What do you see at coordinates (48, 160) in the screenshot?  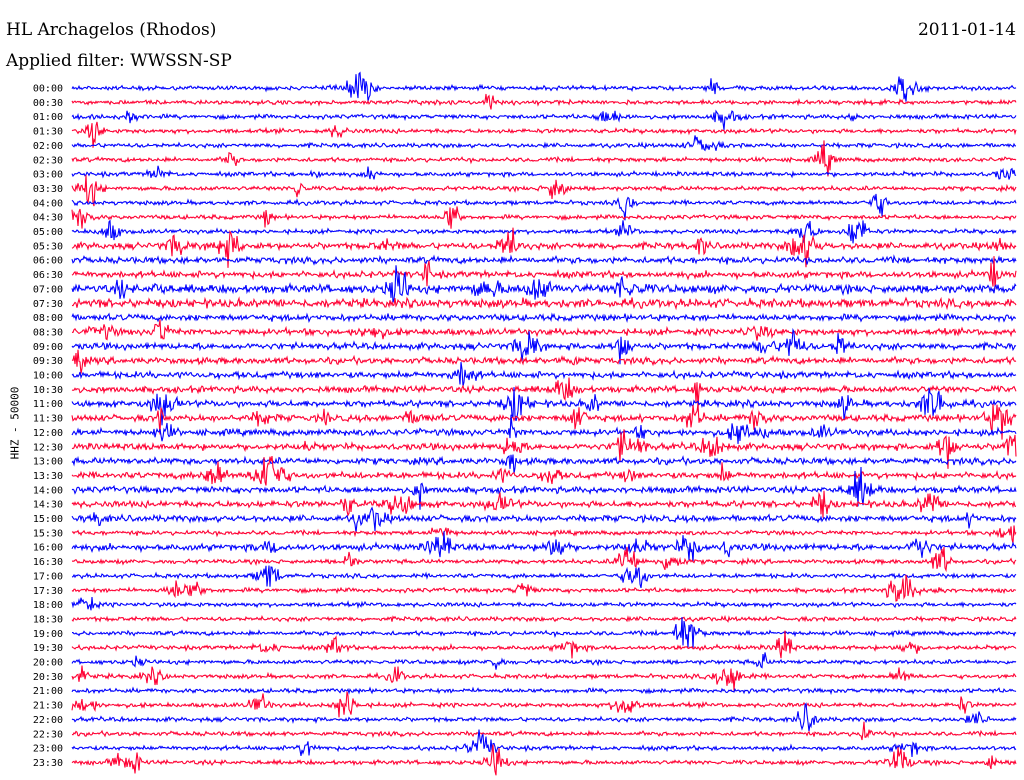 I see `time-tick-label: 02:30` at bounding box center [48, 160].